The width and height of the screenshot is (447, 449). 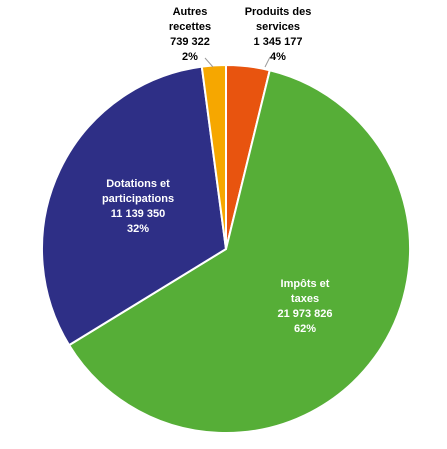 What do you see at coordinates (278, 12) in the screenshot?
I see `slice-category-label: Produits des` at bounding box center [278, 12].